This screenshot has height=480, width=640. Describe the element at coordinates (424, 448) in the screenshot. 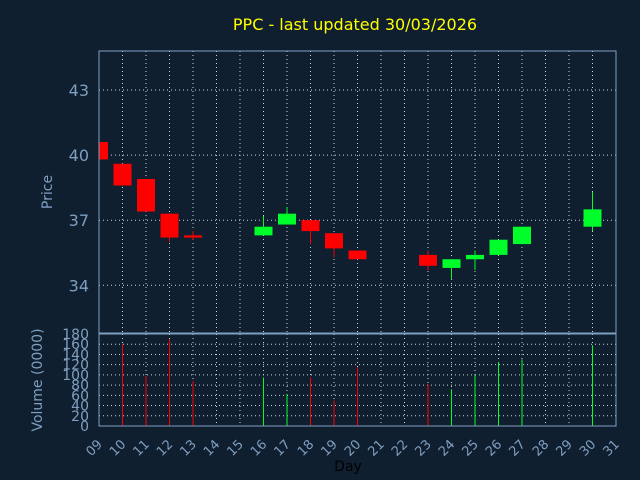

I see `day-tick-label: 23` at that location.